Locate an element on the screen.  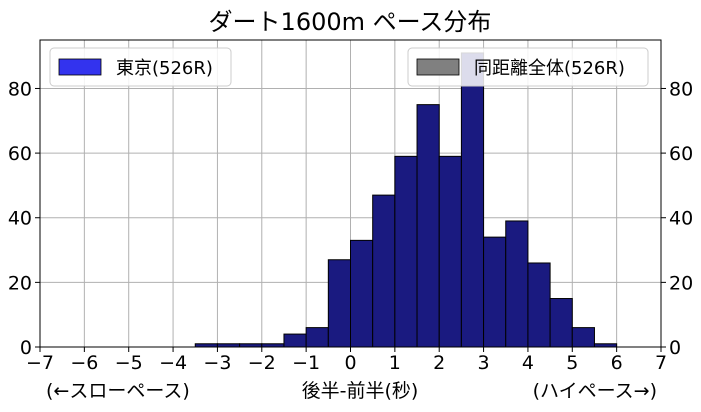
x-tick-label: 6 is located at coordinates (617, 363).